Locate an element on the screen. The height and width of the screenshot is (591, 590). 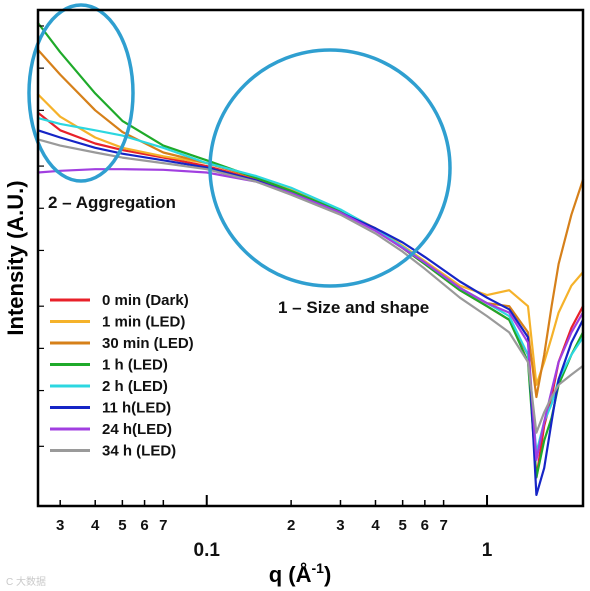
x-axis-title-main: q (Å is located at coordinates (290, 574).